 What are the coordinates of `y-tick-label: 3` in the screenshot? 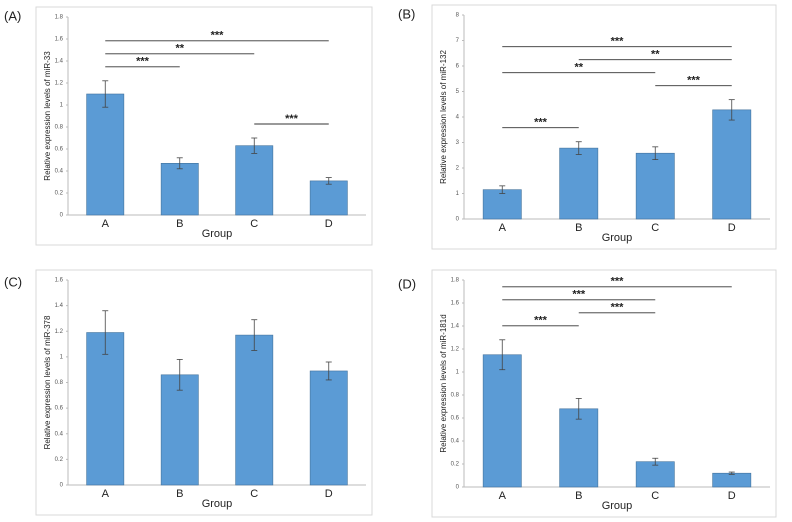 It's located at (458, 143).